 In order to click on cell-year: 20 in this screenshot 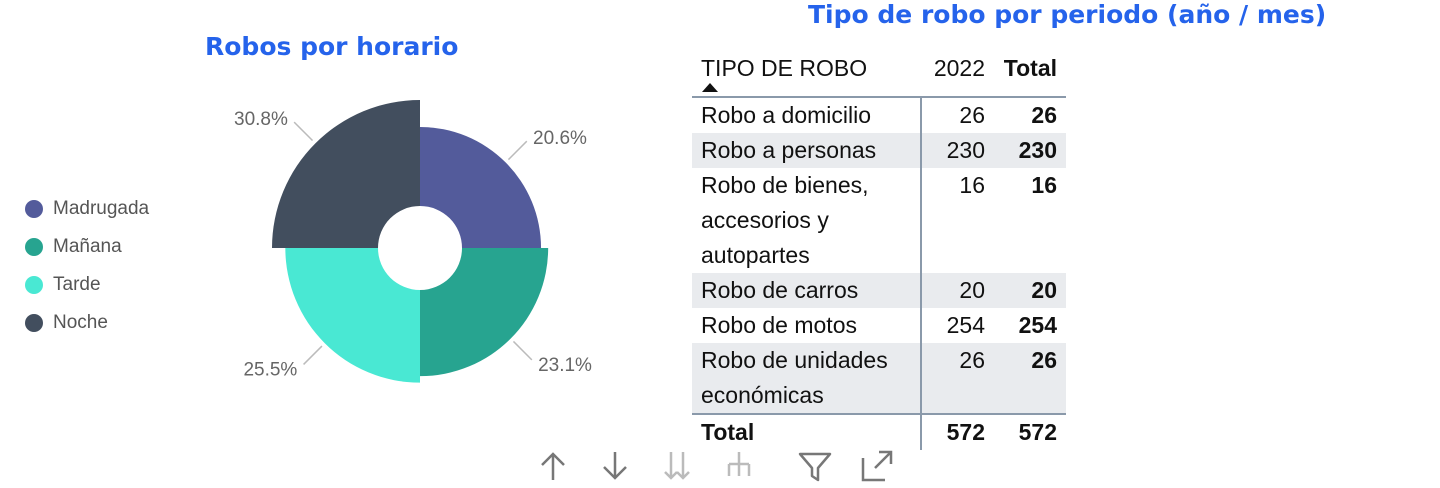, I will do `click(957, 290)`.